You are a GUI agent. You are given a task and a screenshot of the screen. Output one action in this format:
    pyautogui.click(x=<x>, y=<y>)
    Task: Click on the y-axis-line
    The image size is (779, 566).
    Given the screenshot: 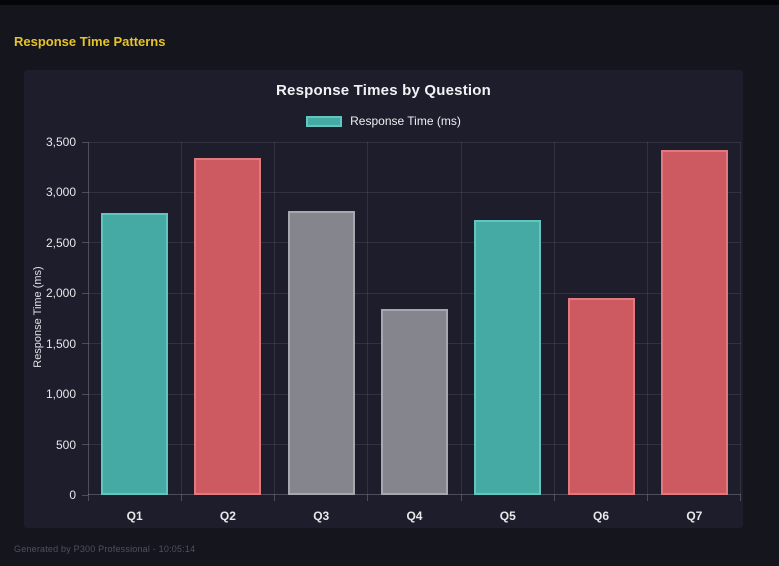 What is the action you would take?
    pyautogui.click(x=88, y=318)
    